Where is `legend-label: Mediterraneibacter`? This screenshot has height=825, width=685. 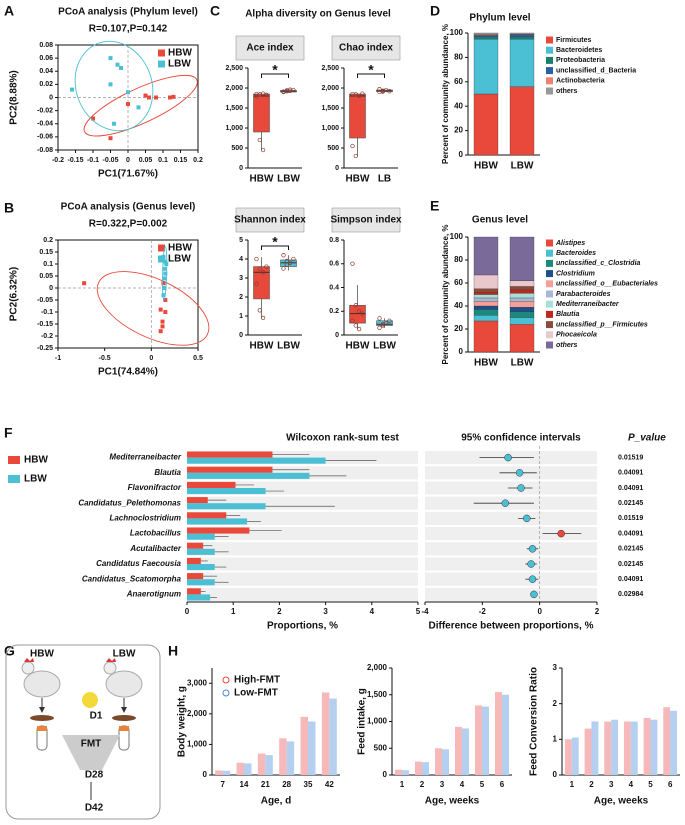 legend-label: Mediterraneibacter is located at coordinates (588, 304).